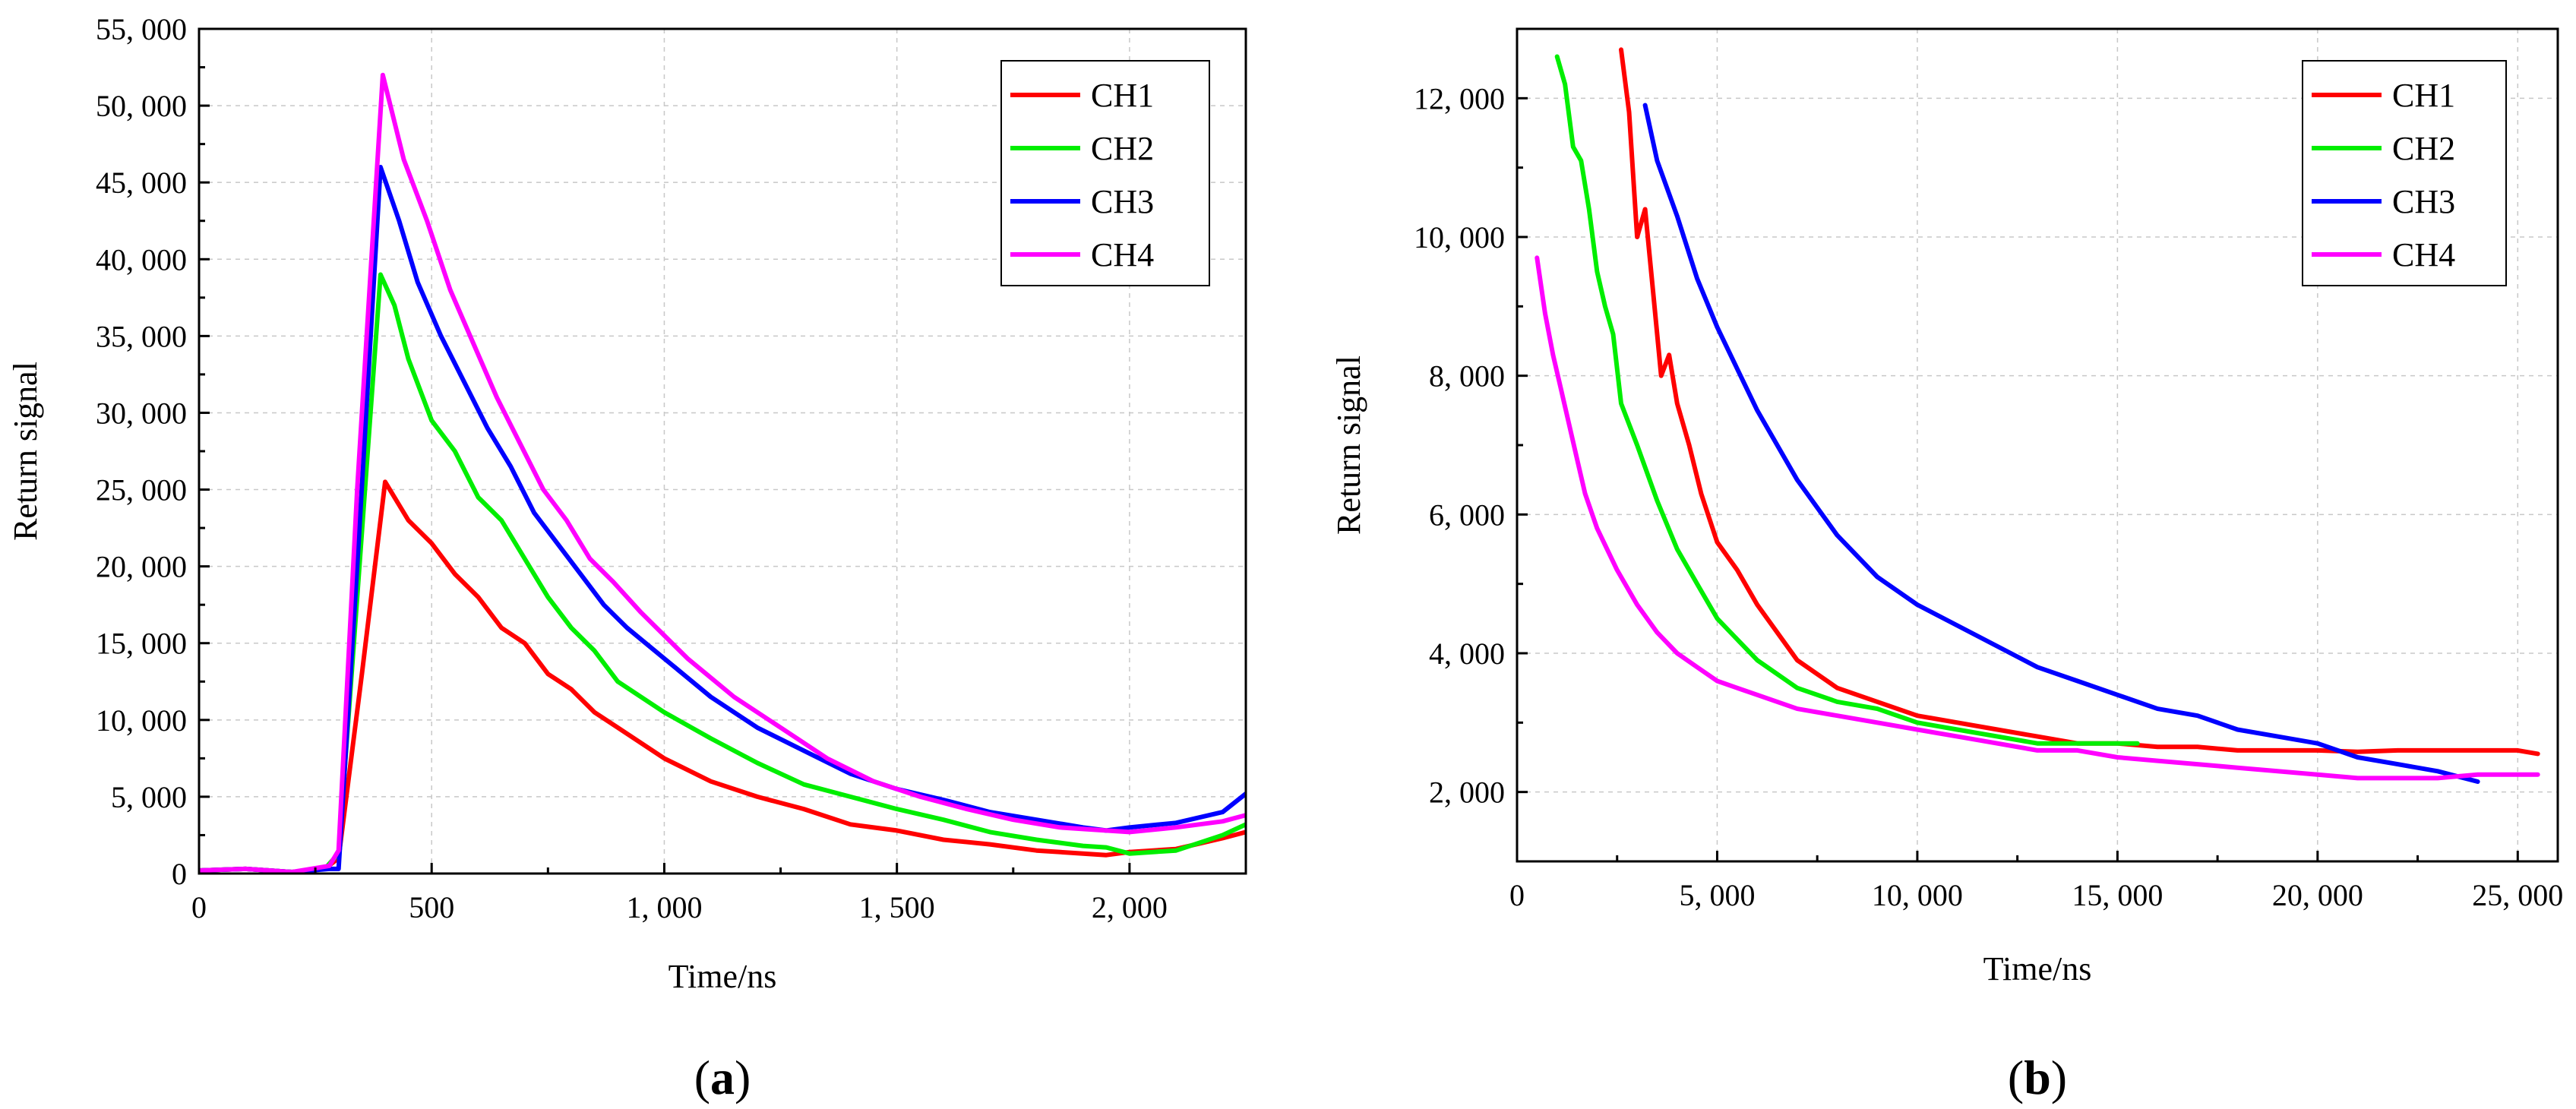 The height and width of the screenshot is (1109, 2576). What do you see at coordinates (141, 490) in the screenshot?
I see `y-tick-label: 25, 000` at bounding box center [141, 490].